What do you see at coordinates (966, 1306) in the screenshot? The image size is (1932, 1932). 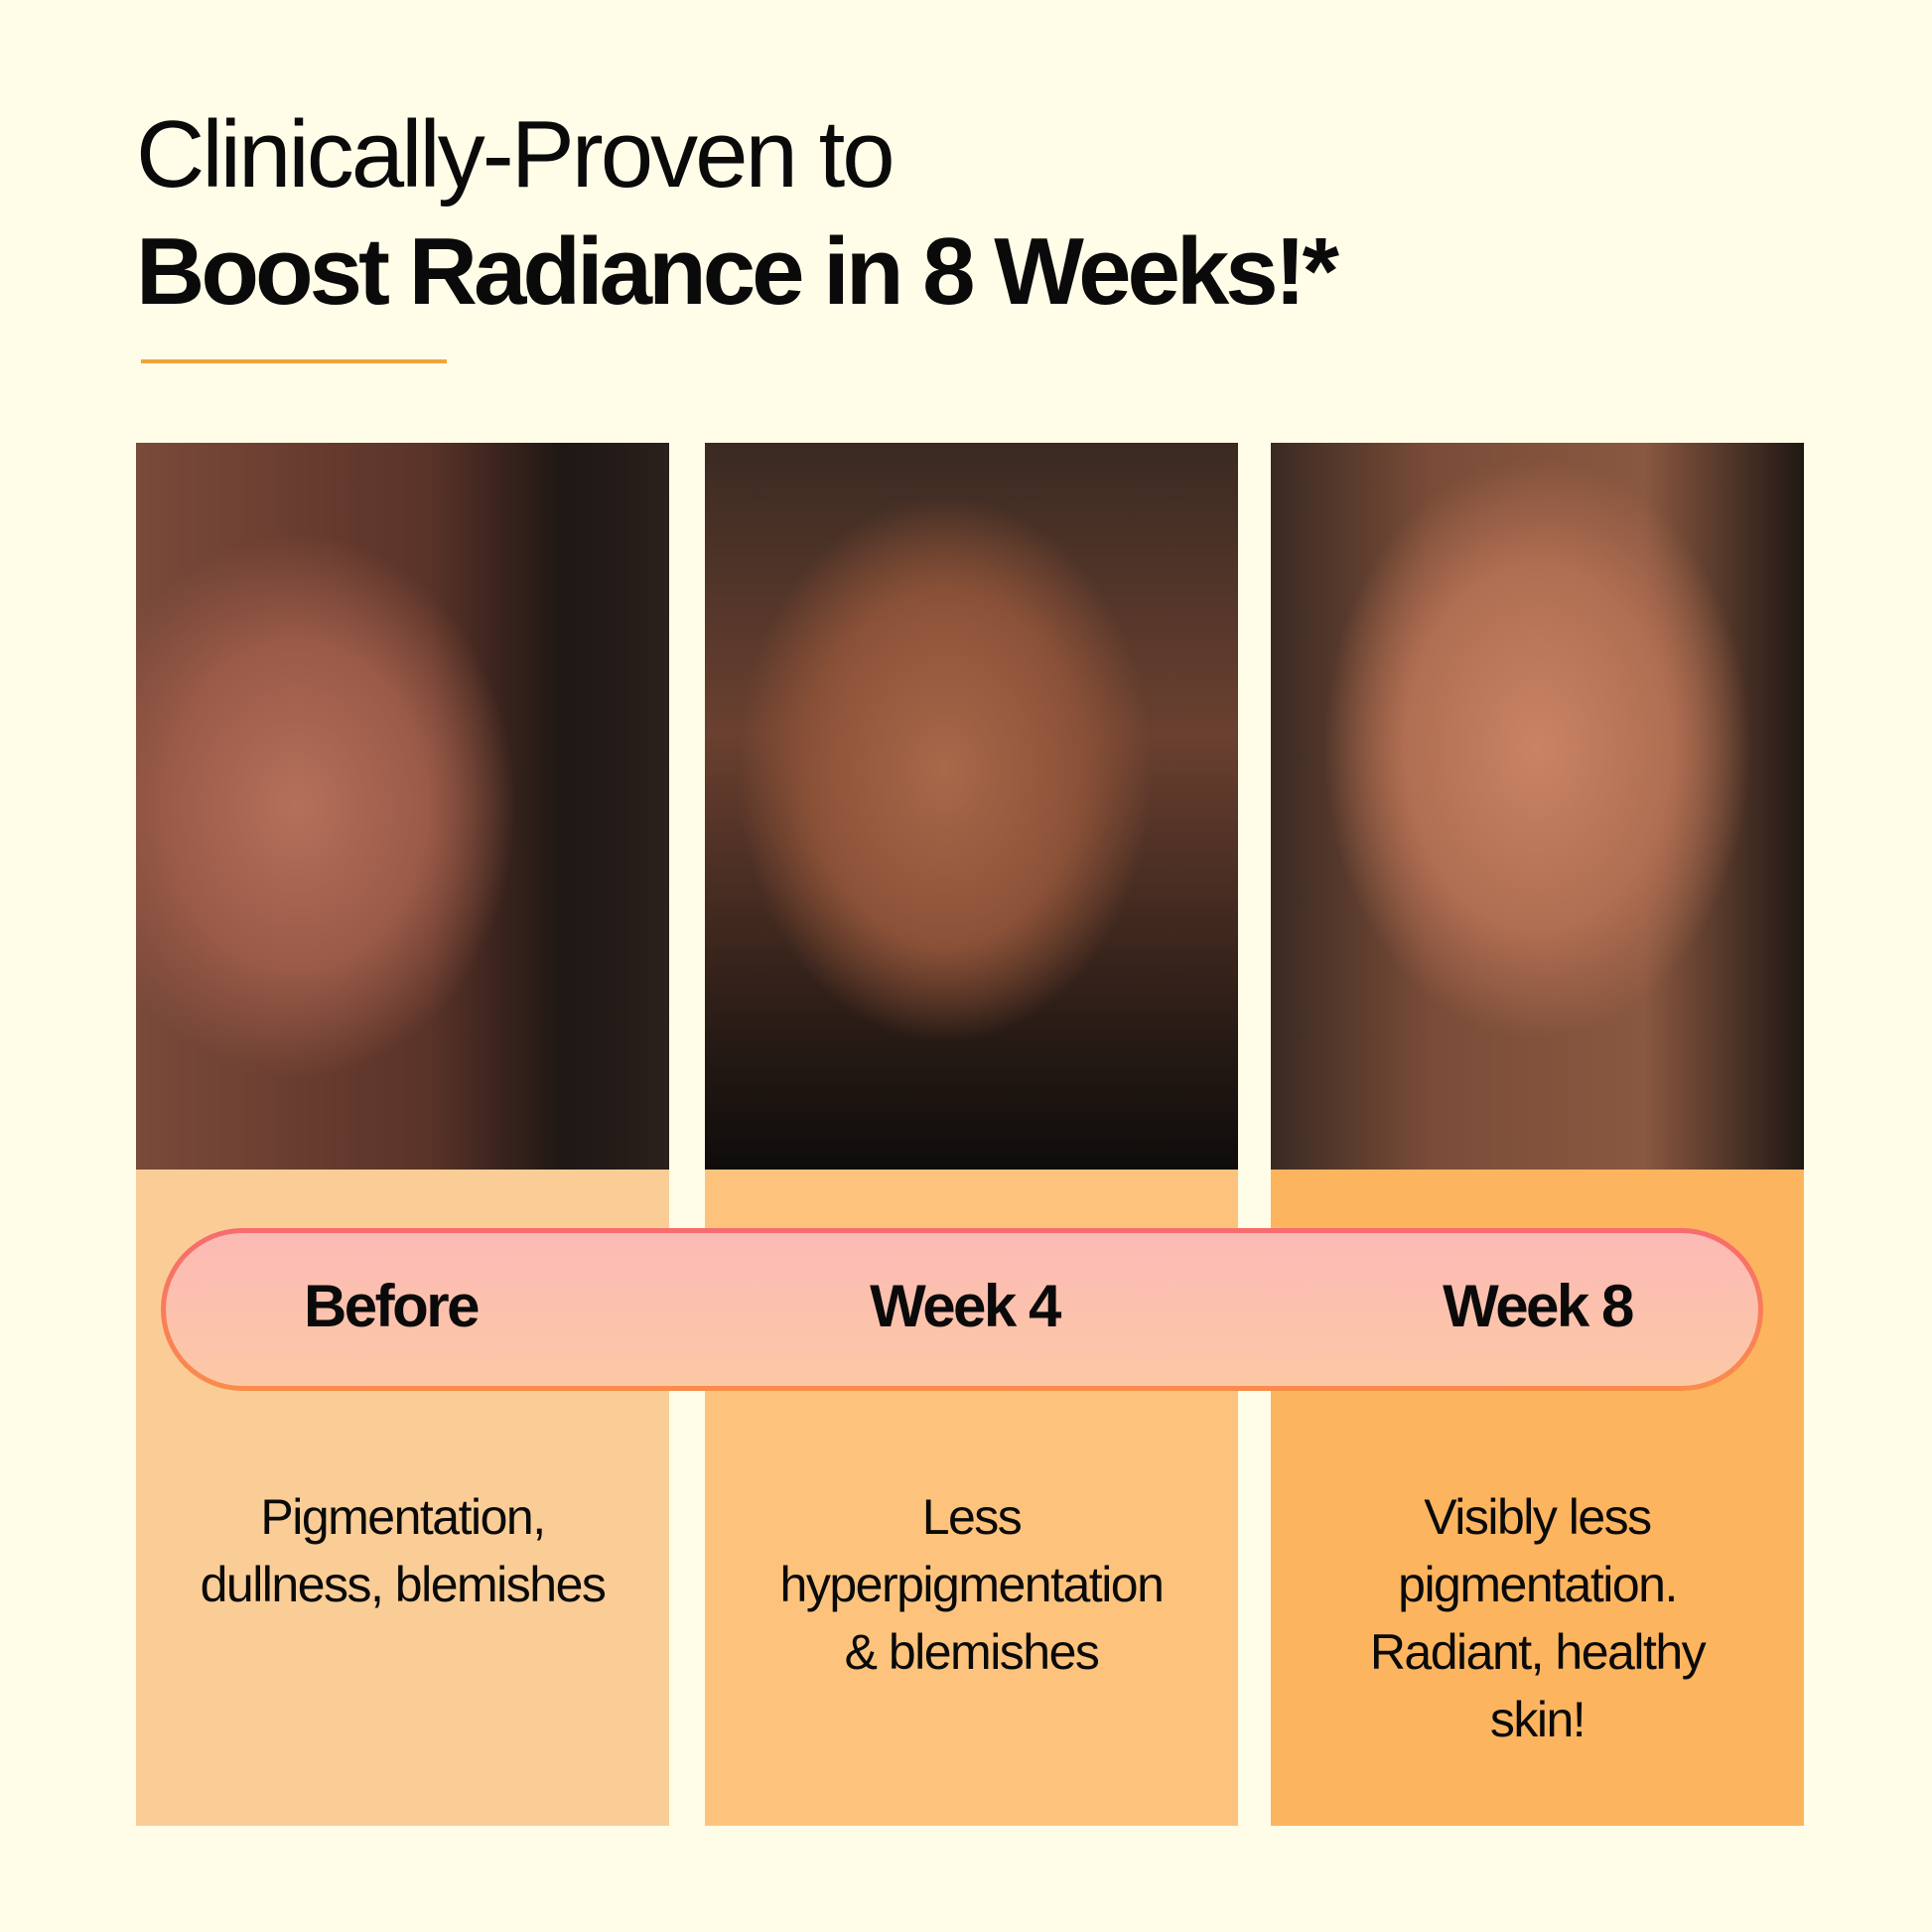 I see `label-week4: Week 4` at bounding box center [966, 1306].